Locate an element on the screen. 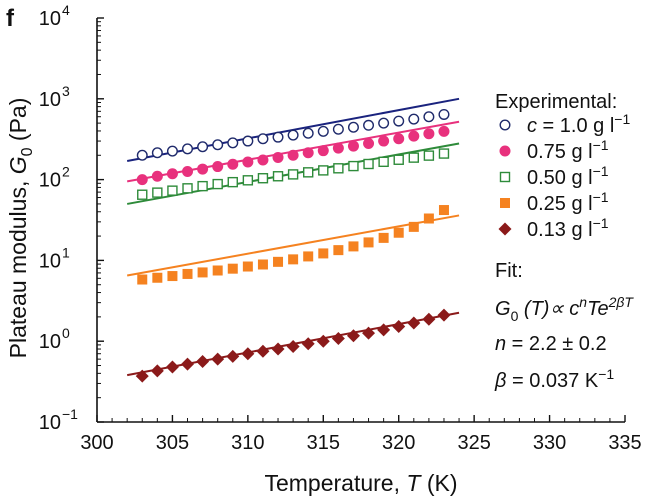 The width and height of the screenshot is (659, 501). y-tick-exponent: 3 is located at coordinates (66, 91).